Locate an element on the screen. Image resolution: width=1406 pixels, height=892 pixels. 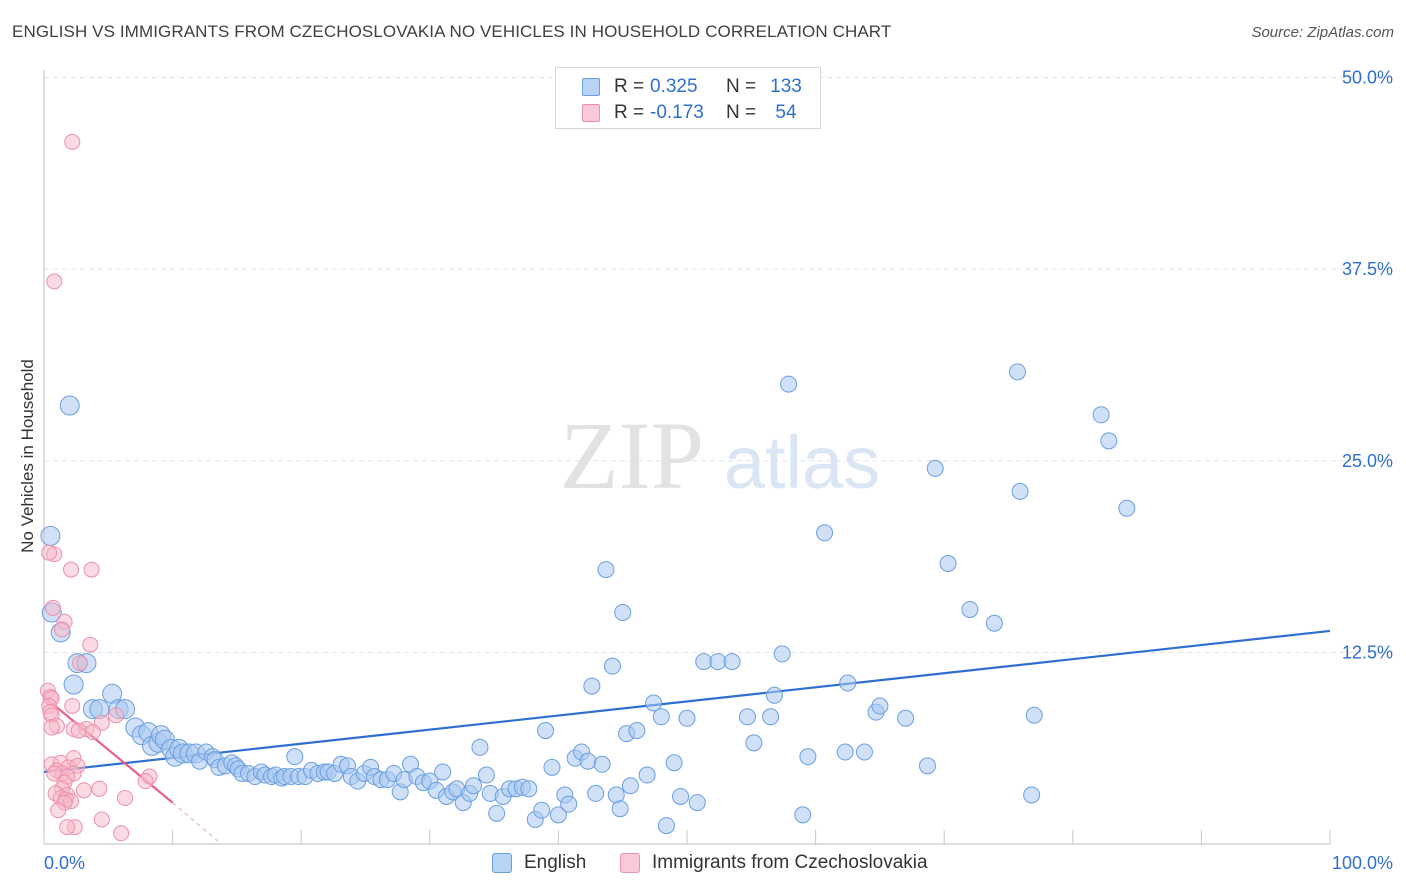
legend-r-label: R = is located at coordinates (629, 112).